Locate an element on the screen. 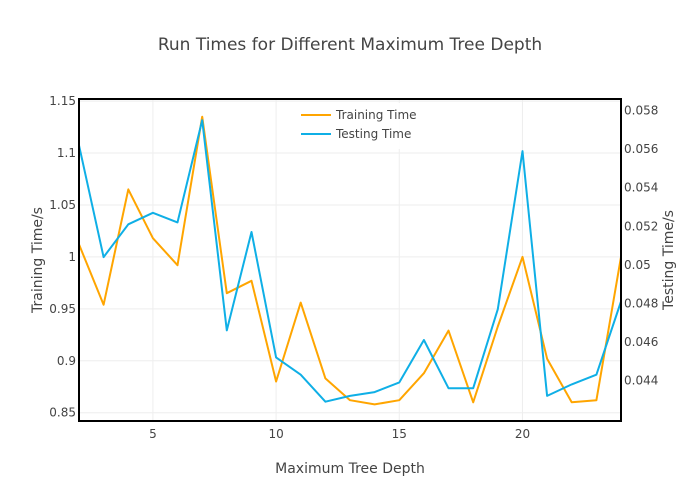  y-tick-label: 0.9 is located at coordinates (66, 361).